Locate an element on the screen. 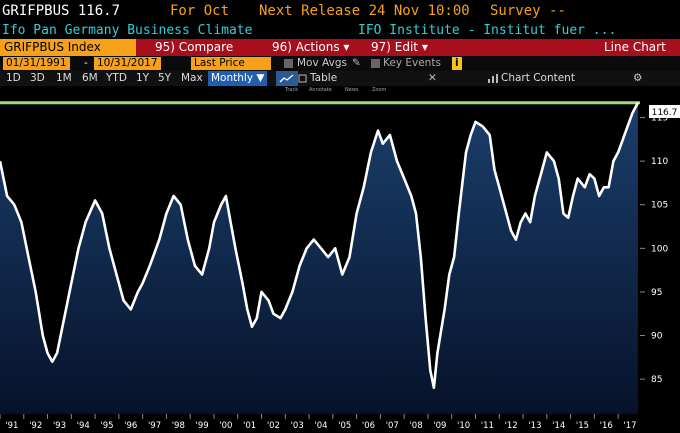 The height and width of the screenshot is (433, 680). x-tick-label: '93 is located at coordinates (59, 426).